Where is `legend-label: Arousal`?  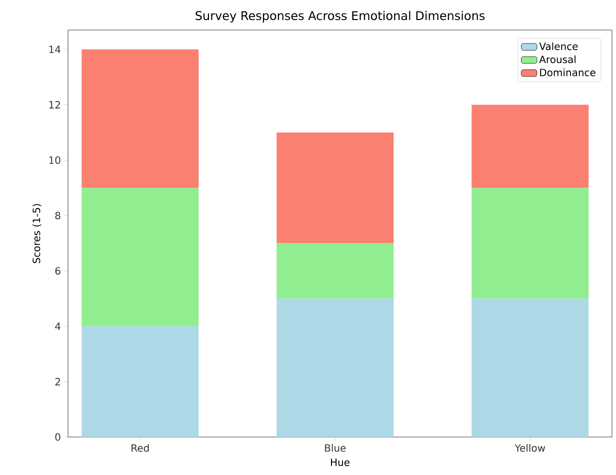
legend-label: Arousal is located at coordinates (557, 59).